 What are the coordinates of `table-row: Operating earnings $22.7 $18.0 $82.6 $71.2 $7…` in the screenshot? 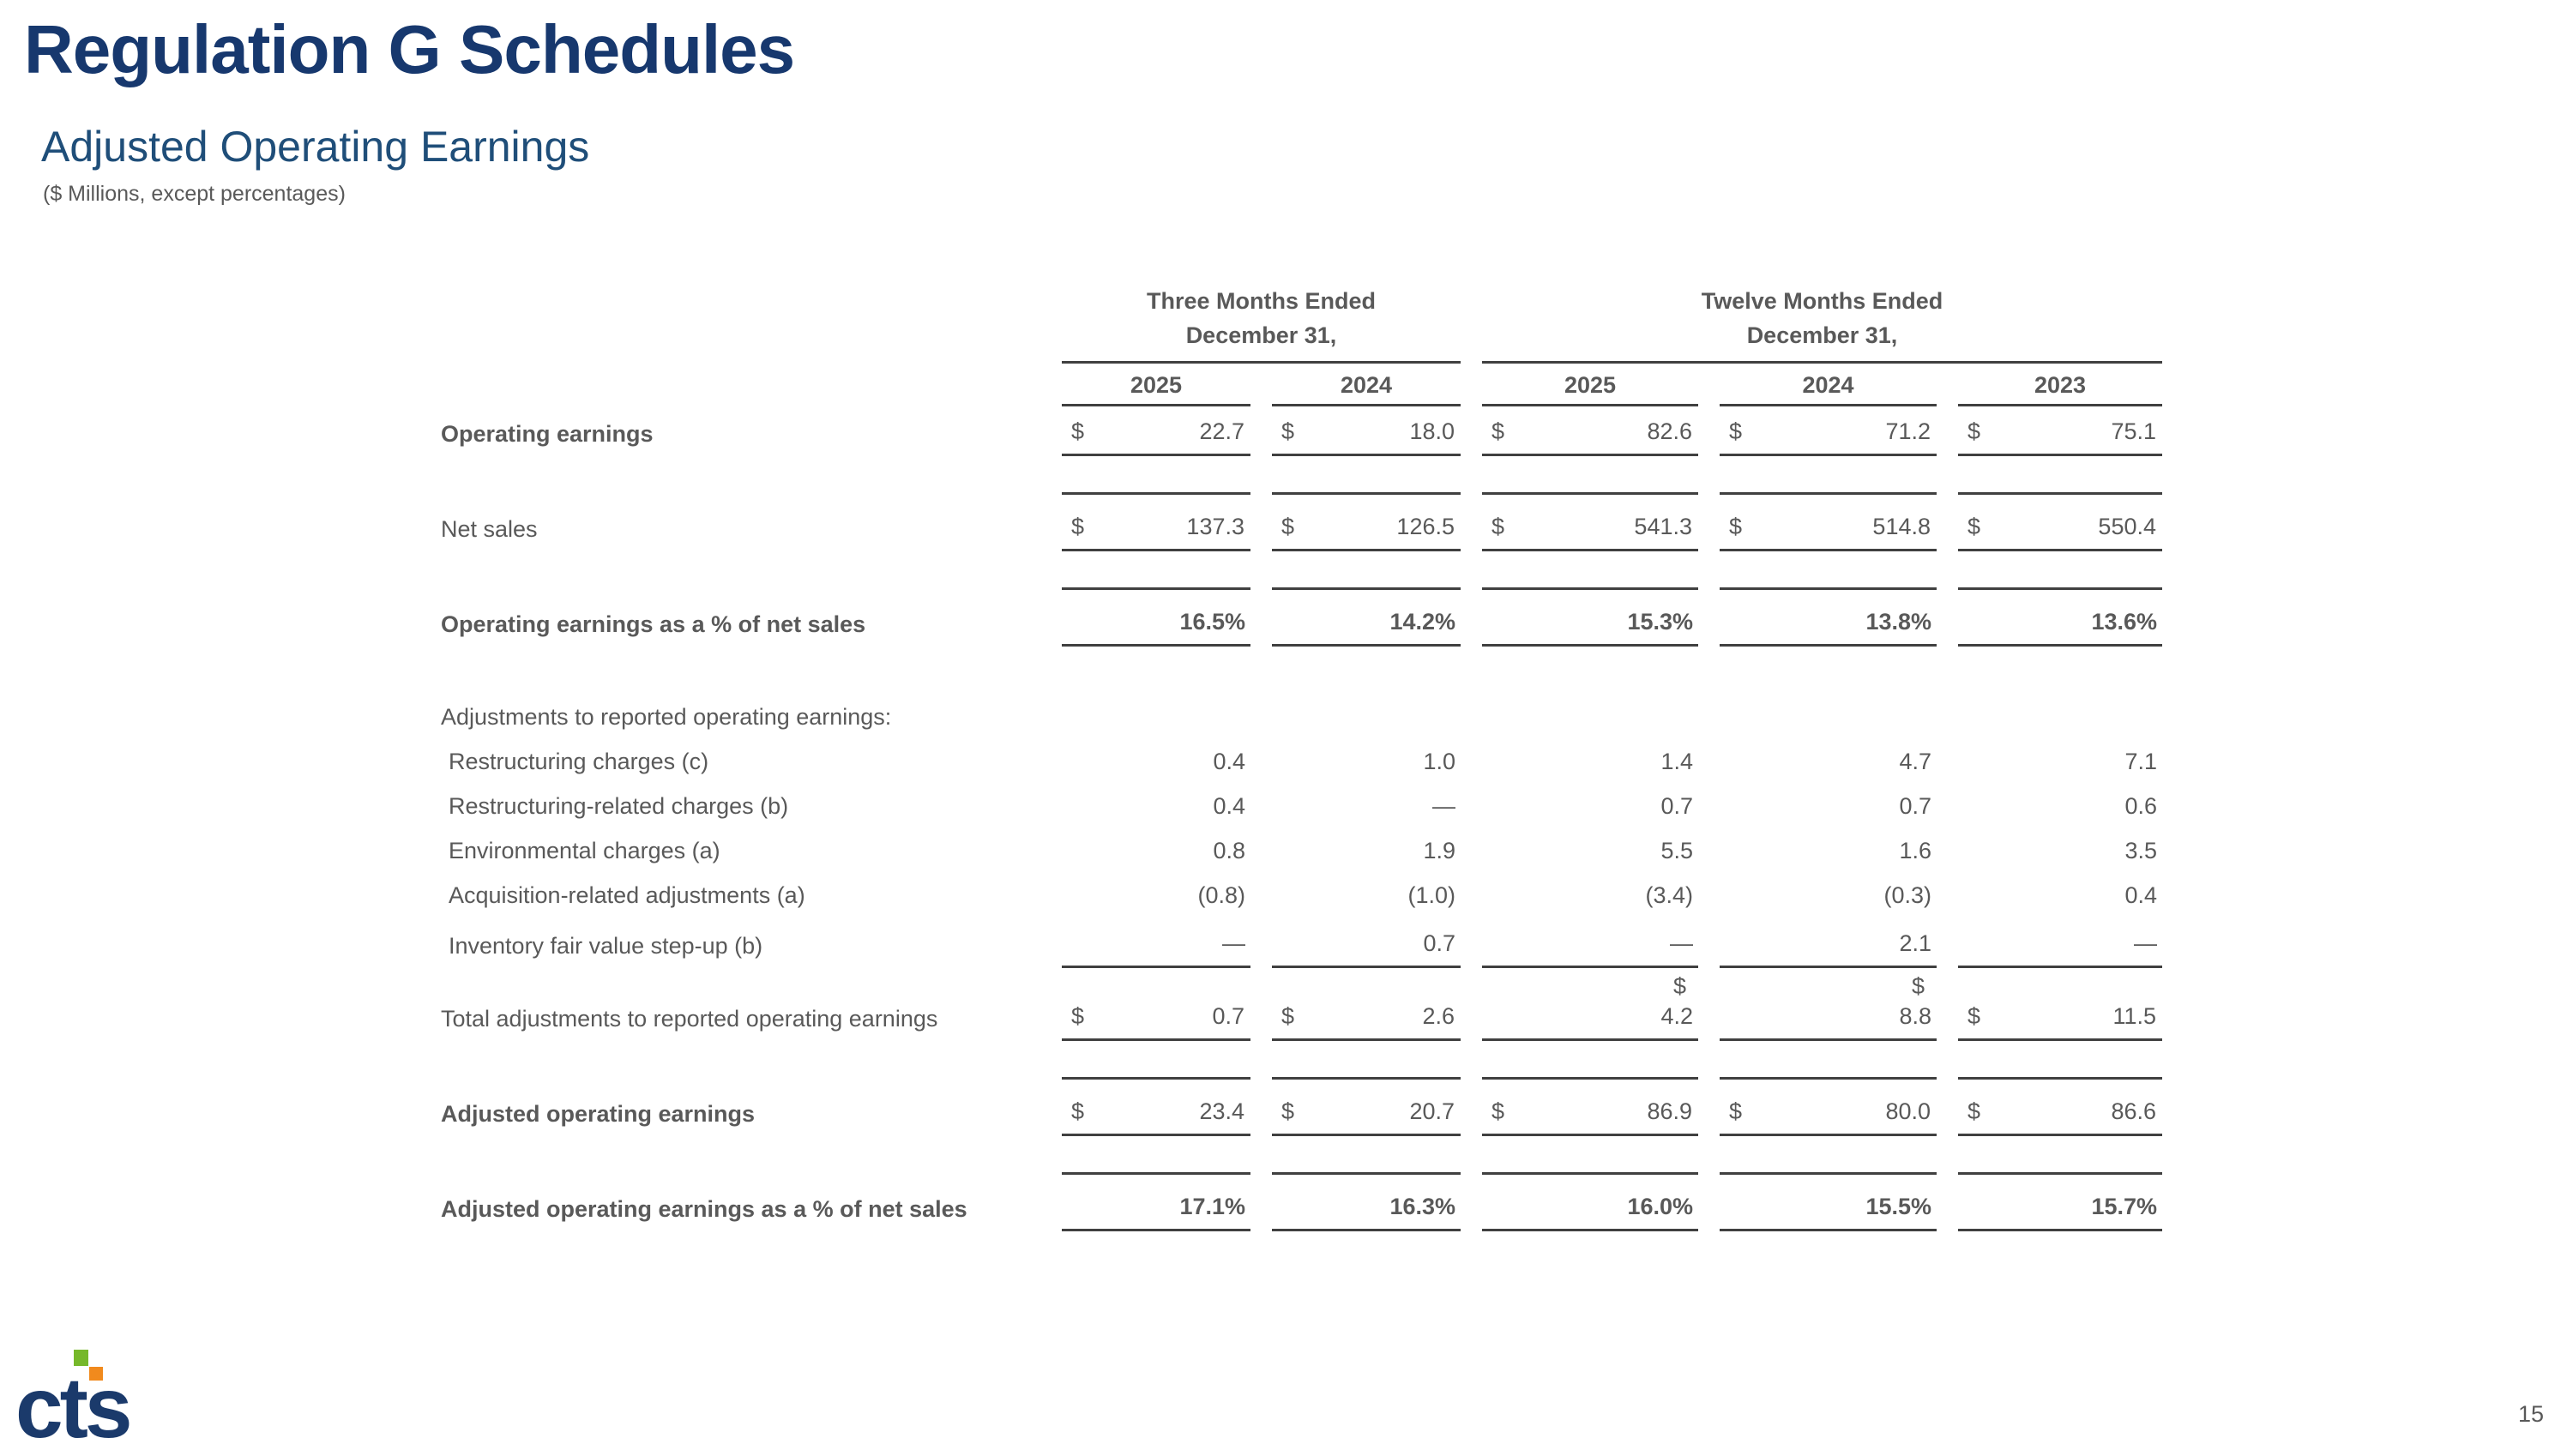 It's located at (1301, 431).